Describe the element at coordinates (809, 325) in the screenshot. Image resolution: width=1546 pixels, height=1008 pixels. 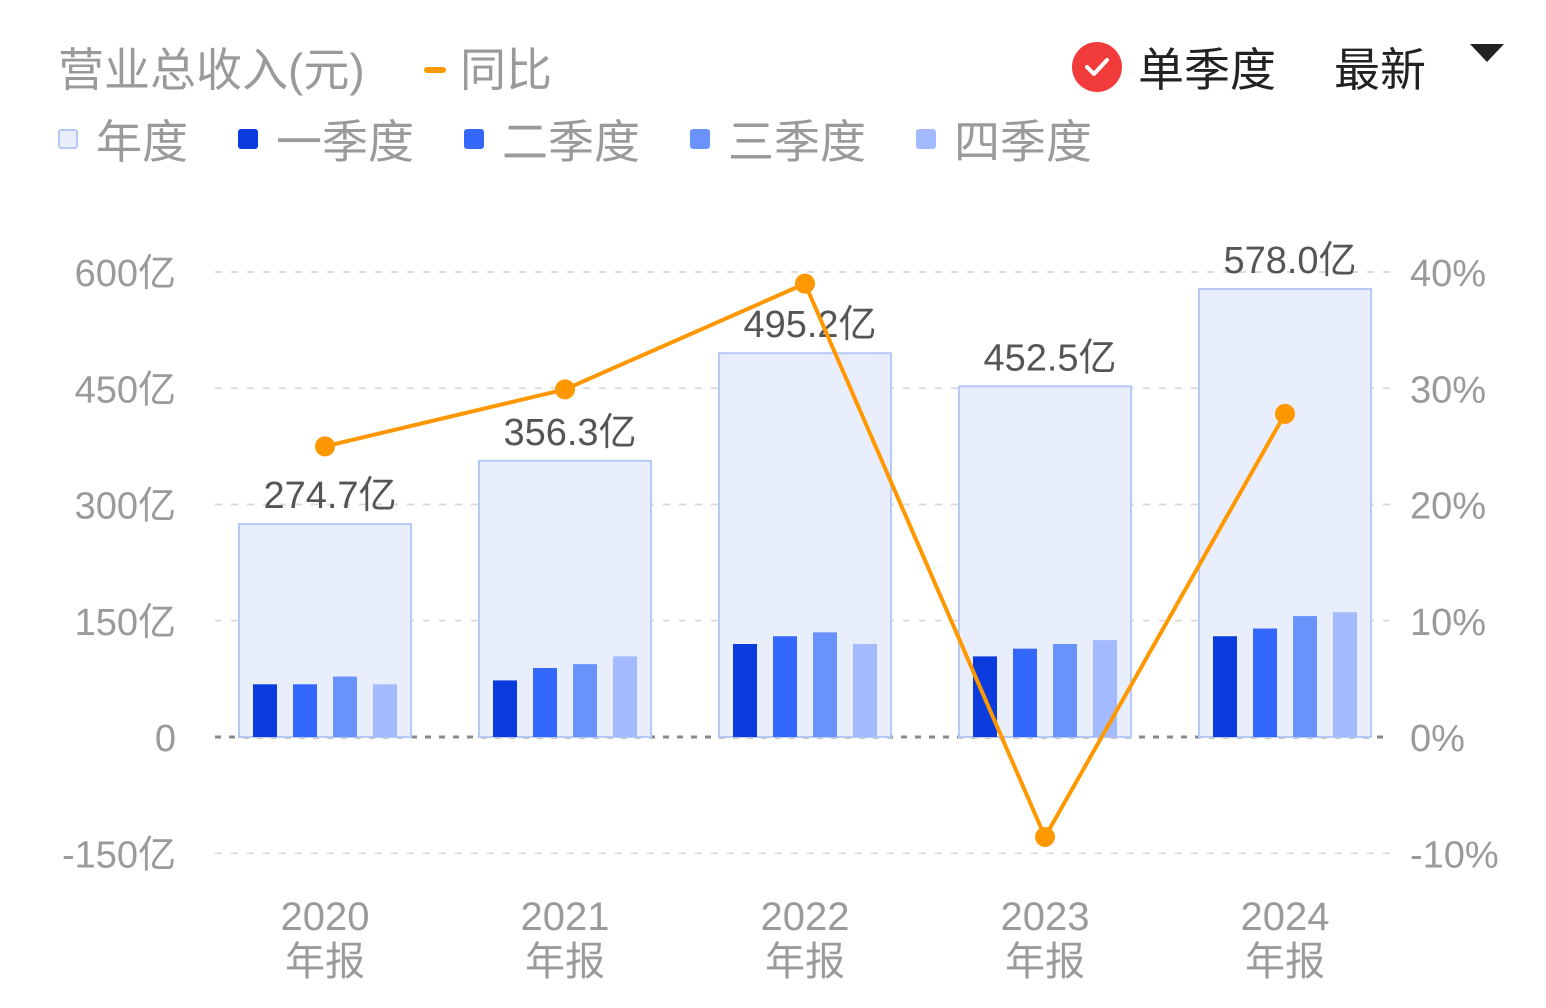
I see `annual-value-label: 495.2亿` at that location.